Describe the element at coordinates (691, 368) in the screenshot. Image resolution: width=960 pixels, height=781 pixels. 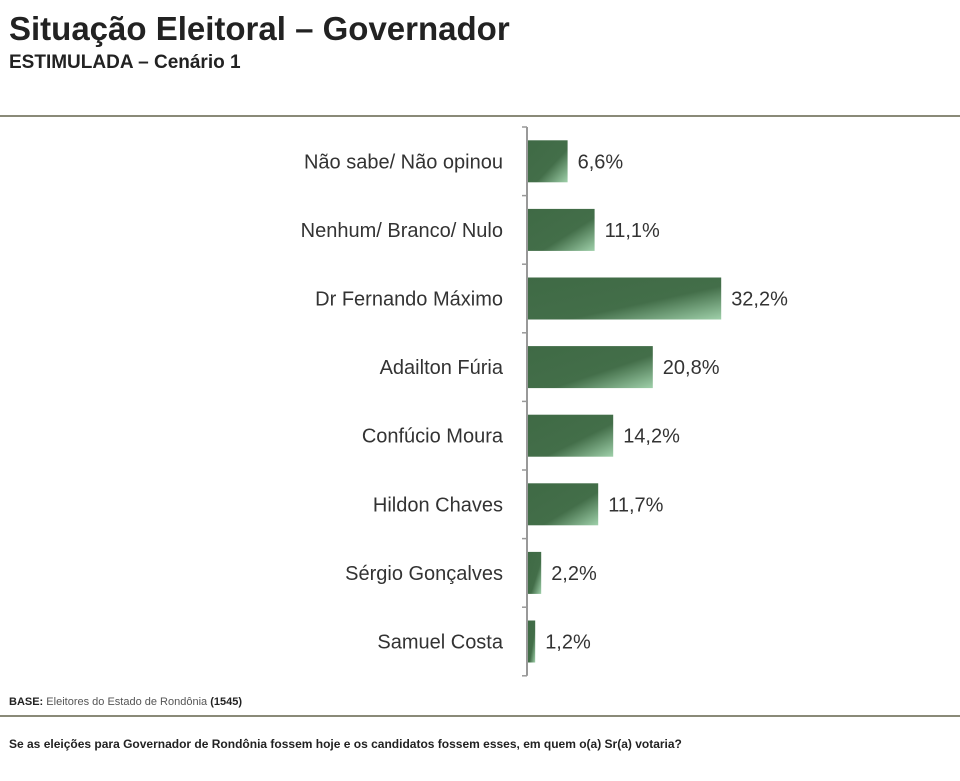
I see `value-label: 20,8%` at that location.